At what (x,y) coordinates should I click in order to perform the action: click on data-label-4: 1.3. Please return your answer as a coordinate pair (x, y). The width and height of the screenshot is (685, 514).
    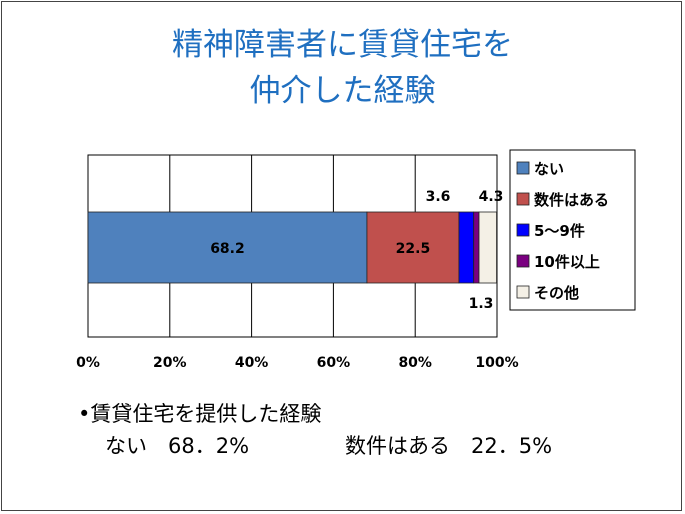
    Looking at the image, I should click on (481, 304).